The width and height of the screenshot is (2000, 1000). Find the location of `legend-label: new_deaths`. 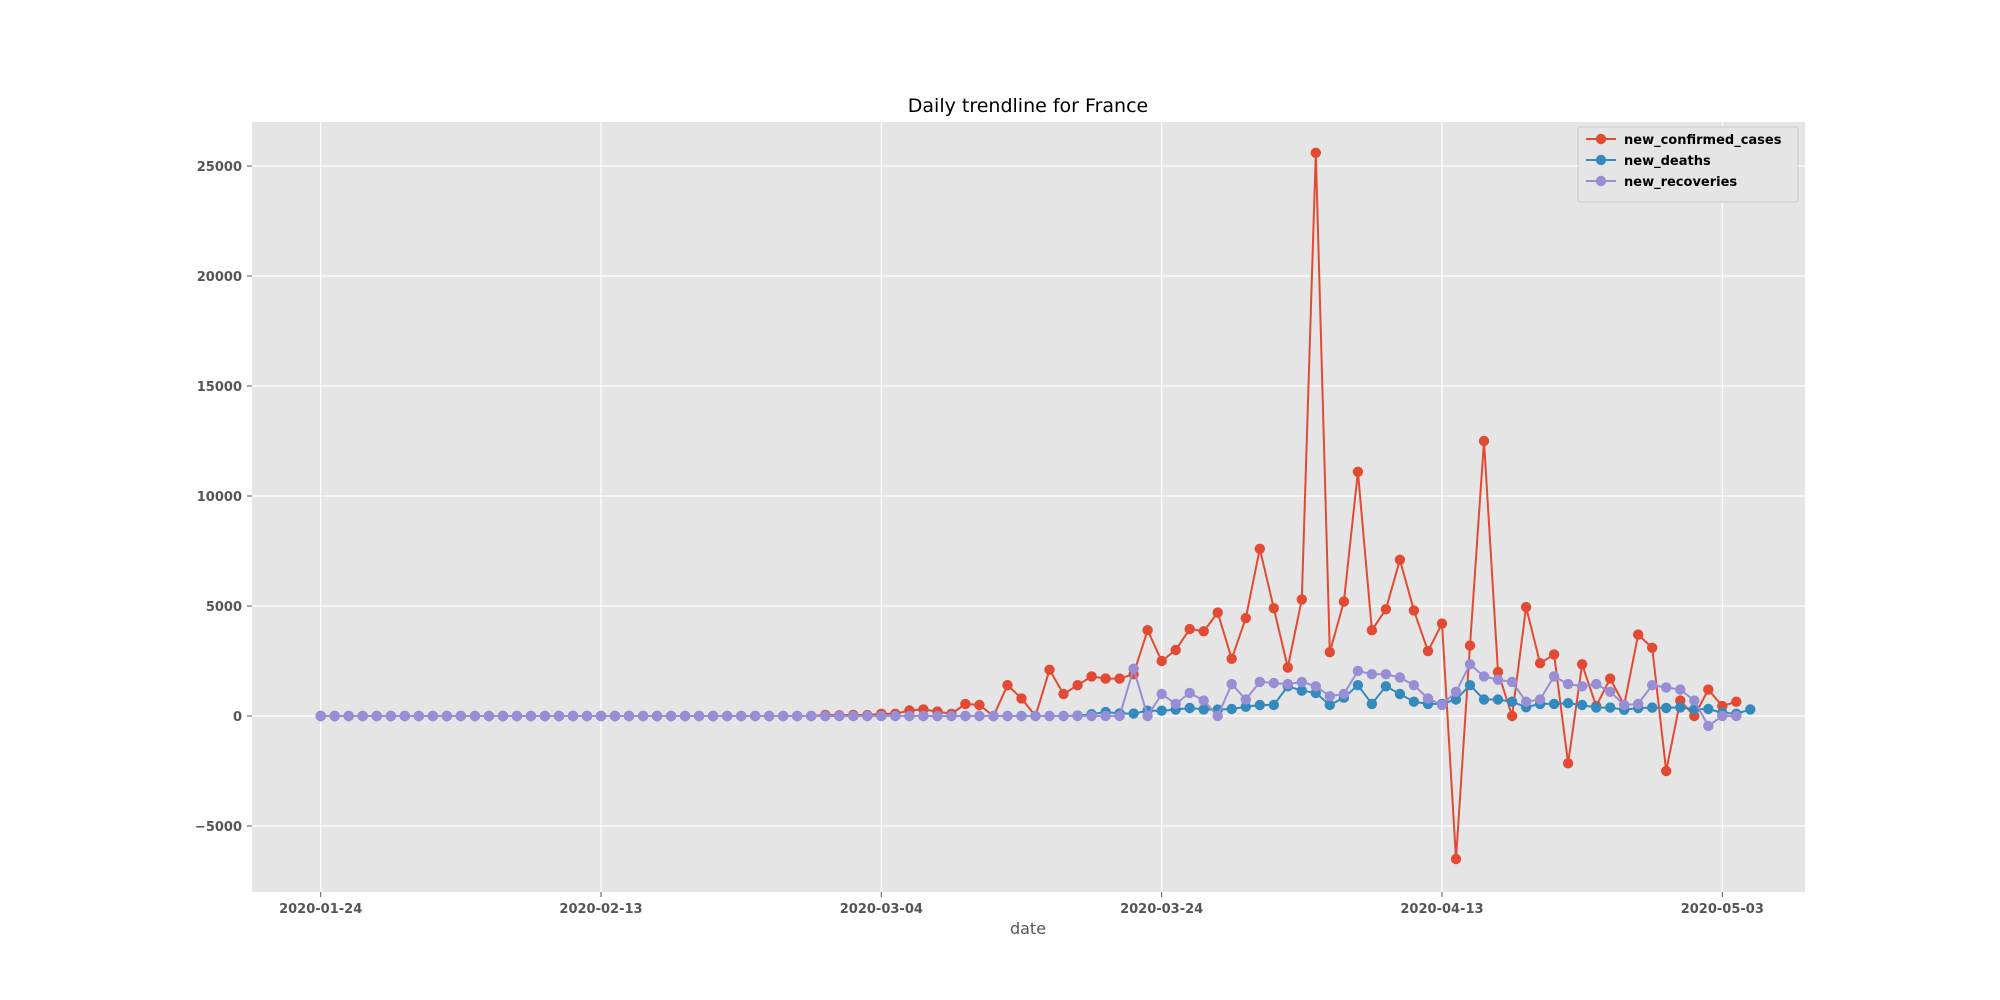

legend-label: new_deaths is located at coordinates (1667, 161).